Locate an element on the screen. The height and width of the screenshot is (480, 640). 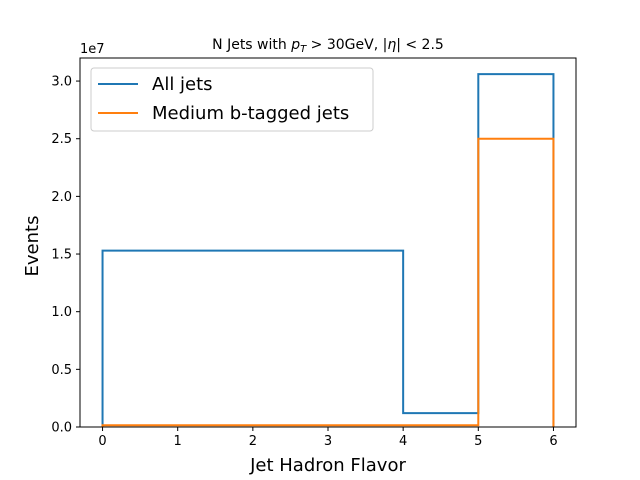
x-tick-label: 3 is located at coordinates (328, 441).